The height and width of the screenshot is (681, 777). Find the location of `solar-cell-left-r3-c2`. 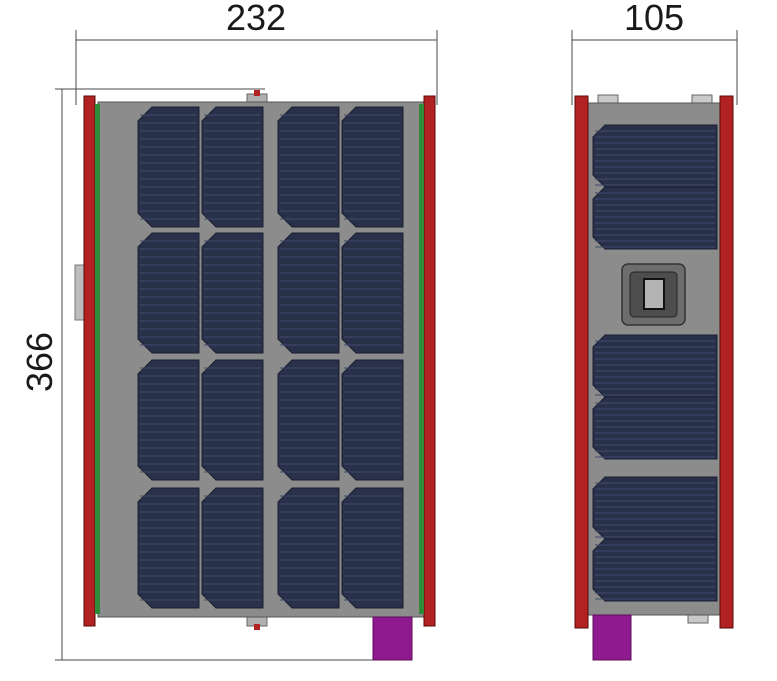

solar-cell-left-r3-c2 is located at coordinates (232, 420).